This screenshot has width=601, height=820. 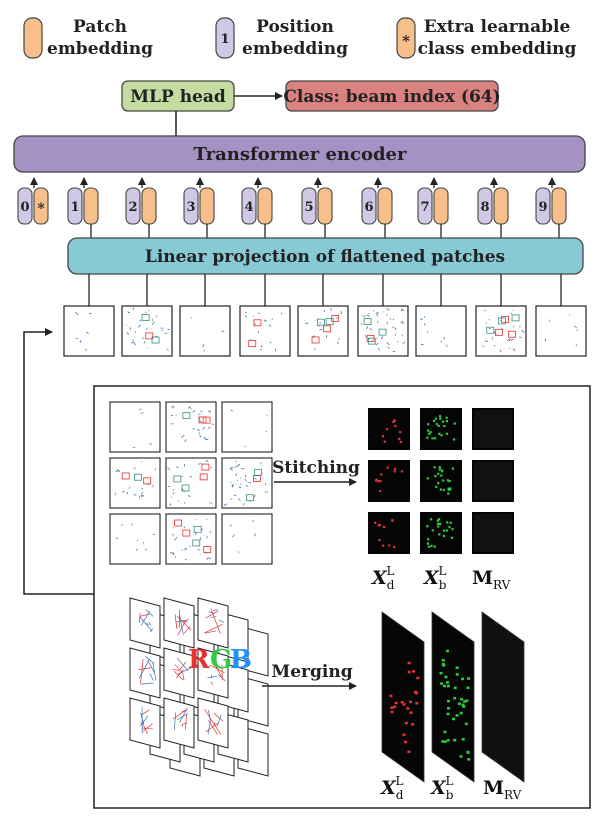 What do you see at coordinates (83, 207) in the screenshot?
I see `token-pair-1: 1` at bounding box center [83, 207].